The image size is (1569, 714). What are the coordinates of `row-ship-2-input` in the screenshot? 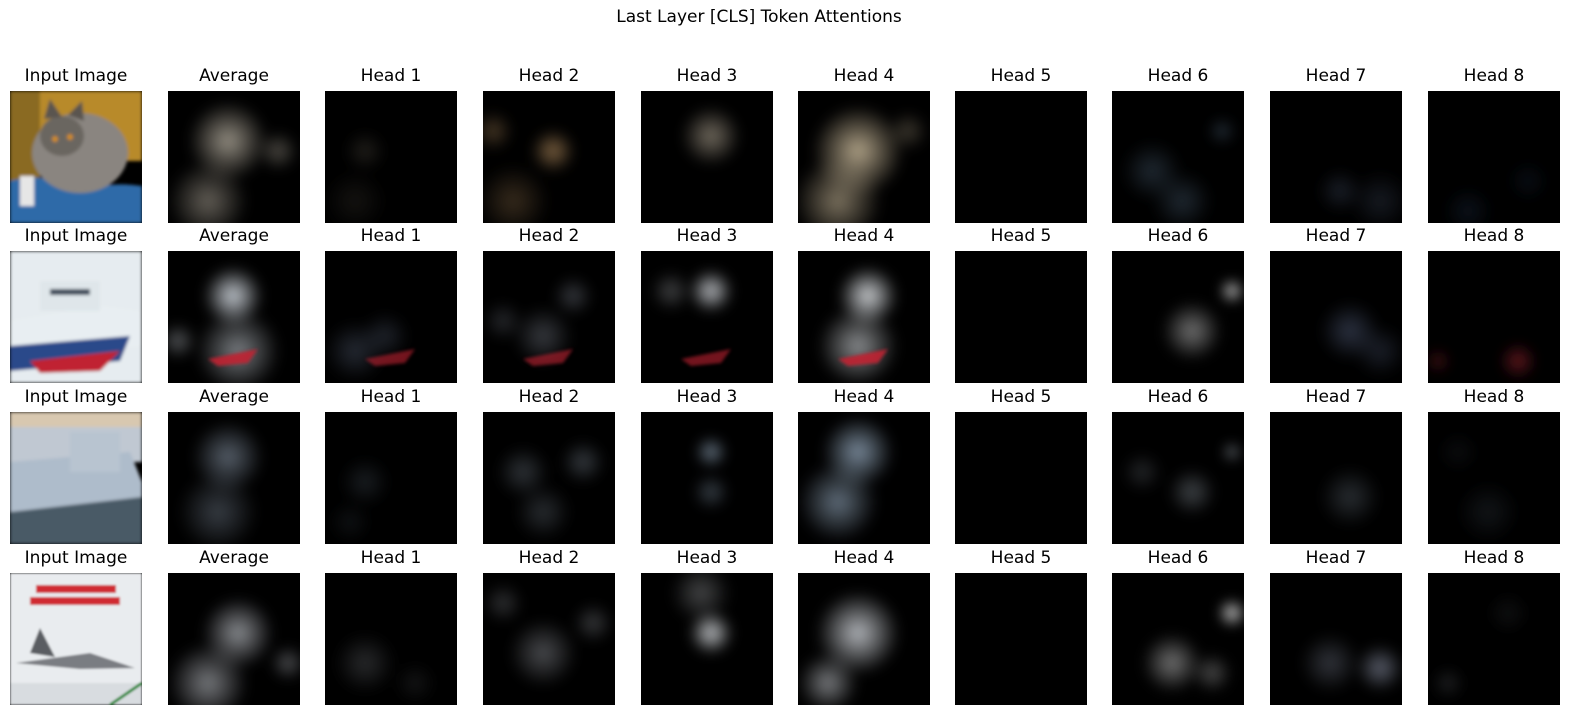 It's located at (76, 478).